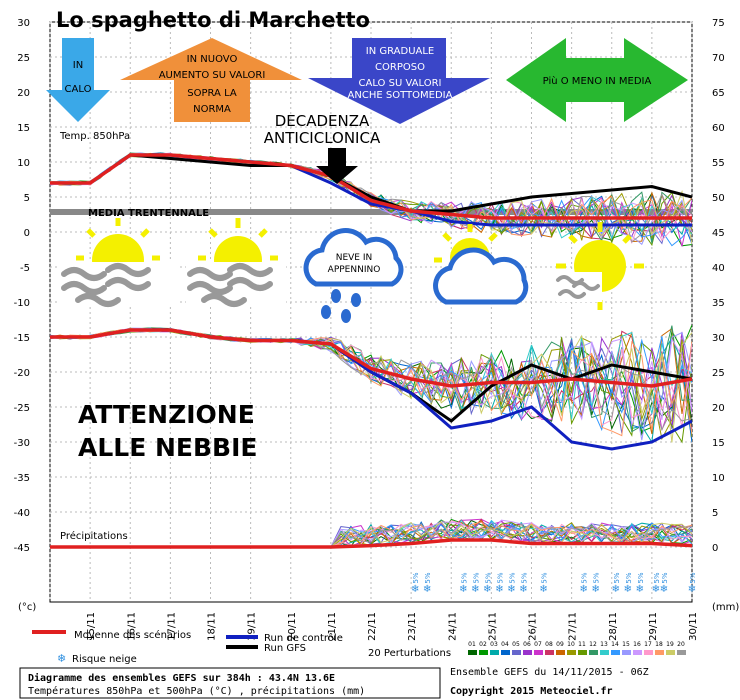 This screenshot has height=700, width=740. Describe the element at coordinates (400, 67) in the screenshot. I see `arrow-graduale-line2: CORPOSO` at that location.